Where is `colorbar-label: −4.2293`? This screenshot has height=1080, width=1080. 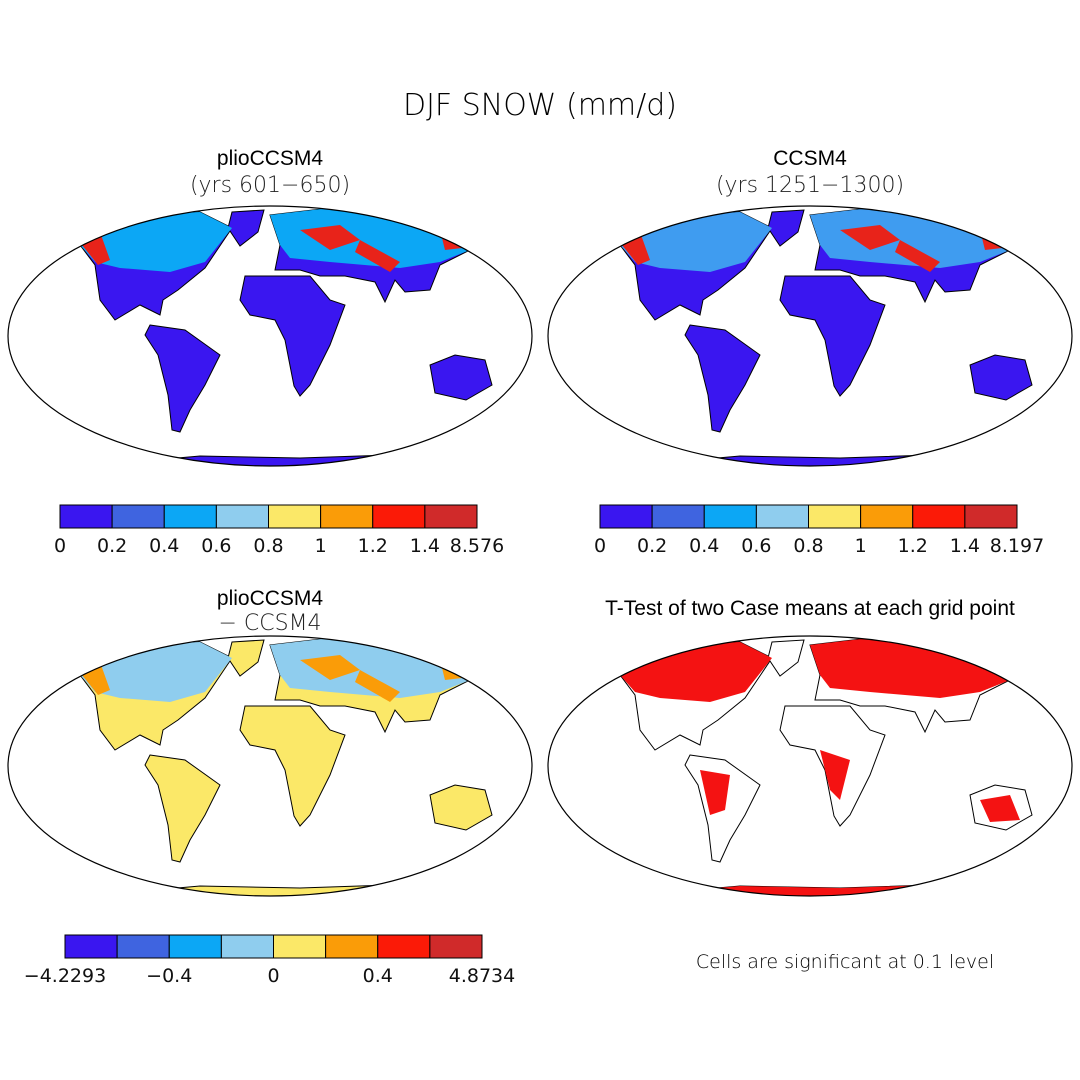
colorbar-label: −4.2293 is located at coordinates (65, 976).